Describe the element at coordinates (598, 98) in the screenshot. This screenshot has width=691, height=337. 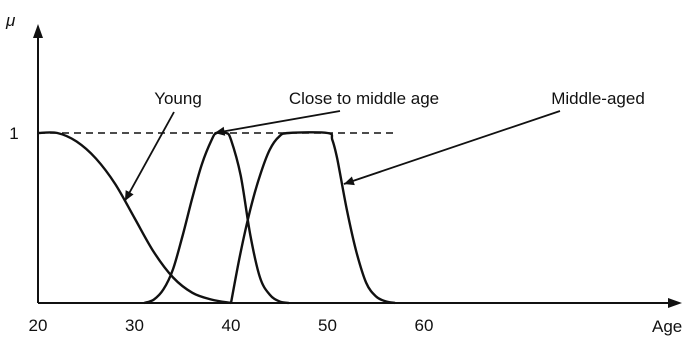
I see `annotation-middle-aged: Middle-aged` at that location.